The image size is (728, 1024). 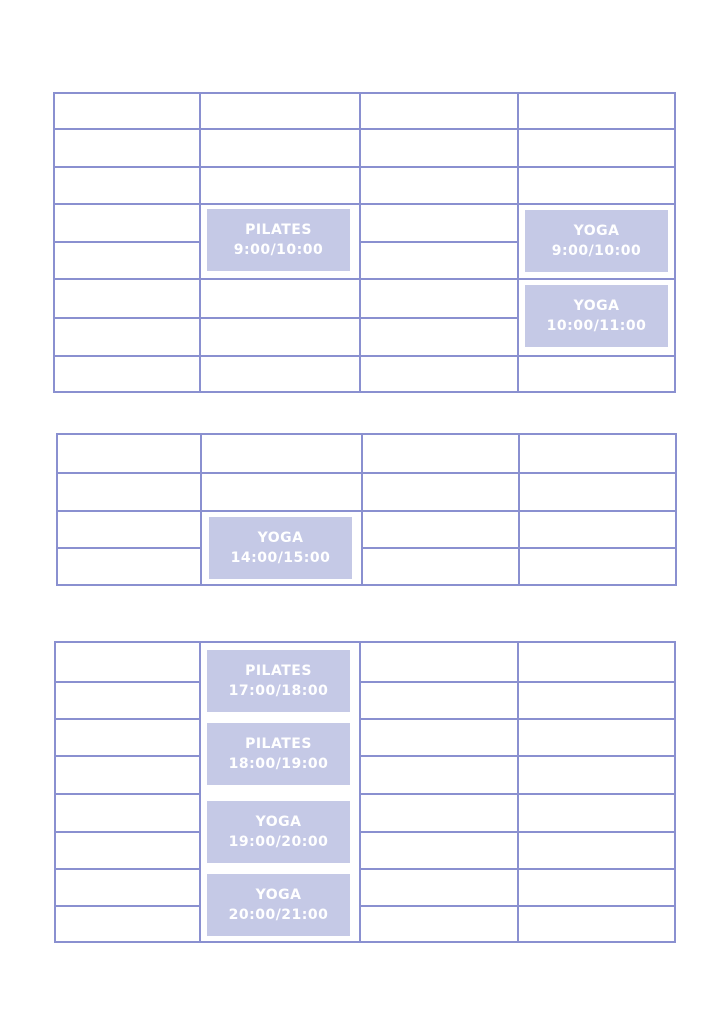 What do you see at coordinates (278, 764) in the screenshot?
I see `class-time: 18:00/19:00` at bounding box center [278, 764].